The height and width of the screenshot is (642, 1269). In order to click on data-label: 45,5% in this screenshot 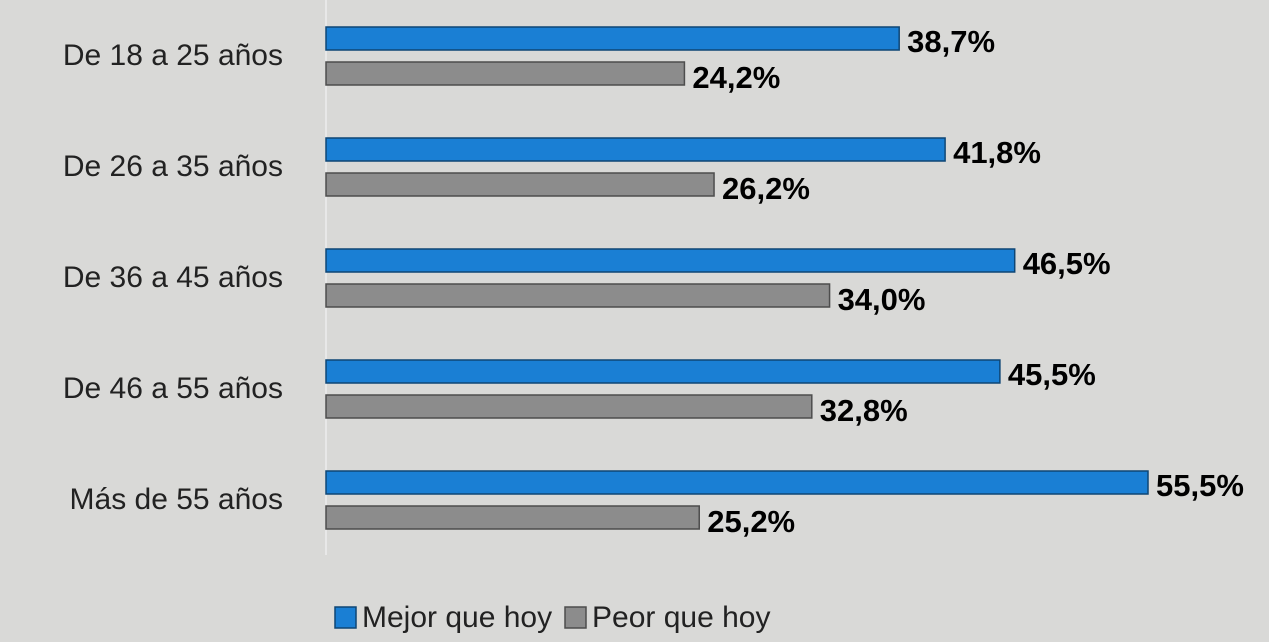, I will do `click(1052, 374)`.